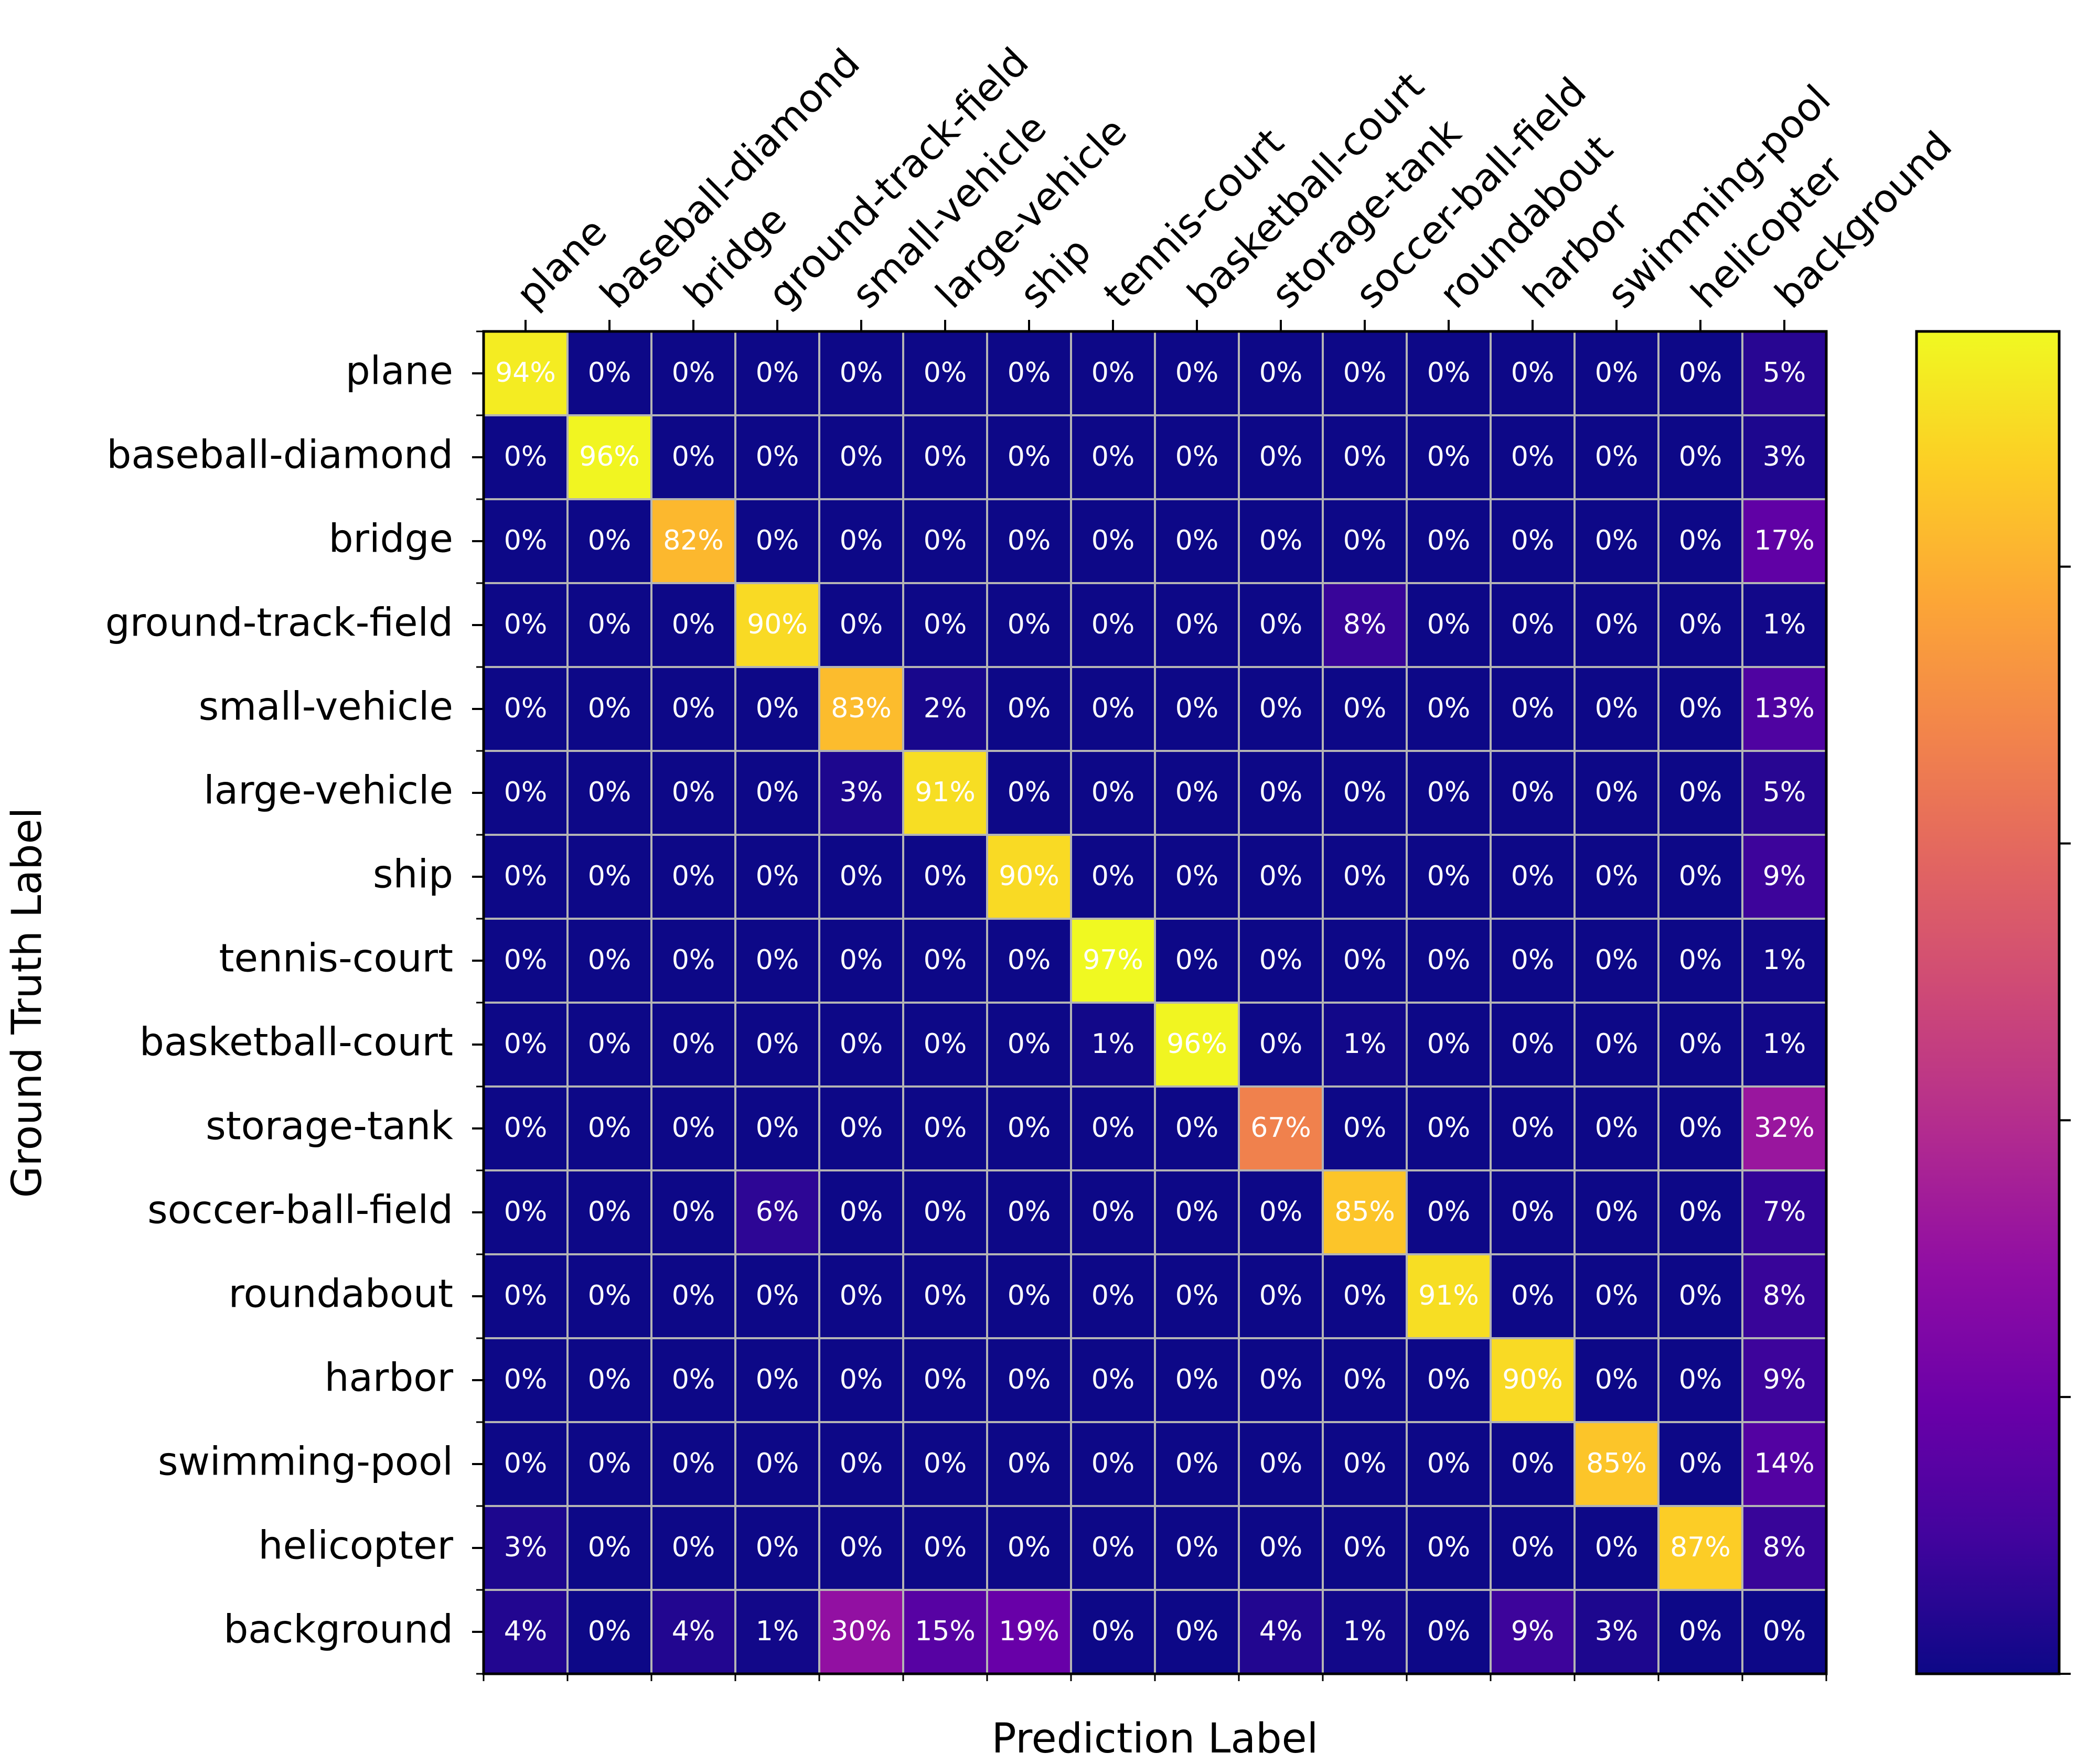  Describe the element at coordinates (1784, 1379) in the screenshot. I see `cell-value-label: 9%` at that location.